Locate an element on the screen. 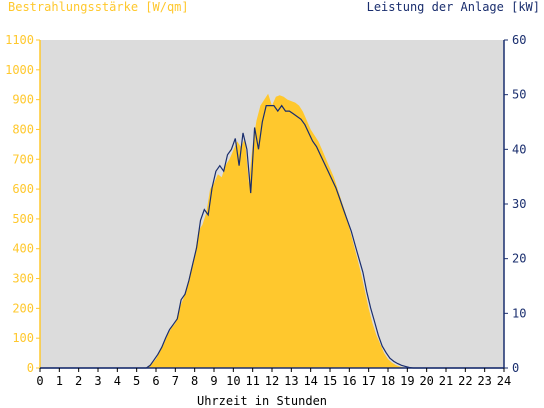 The image size is (544, 408). right-tick-label: 0 is located at coordinates (515, 368).